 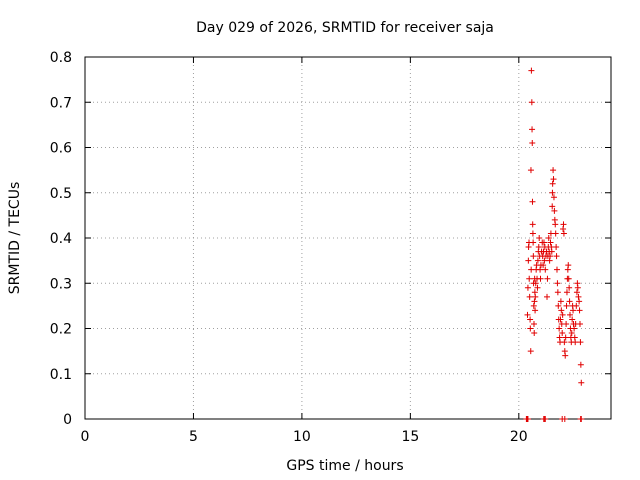 I want to click on data-points, so click(x=554, y=244).